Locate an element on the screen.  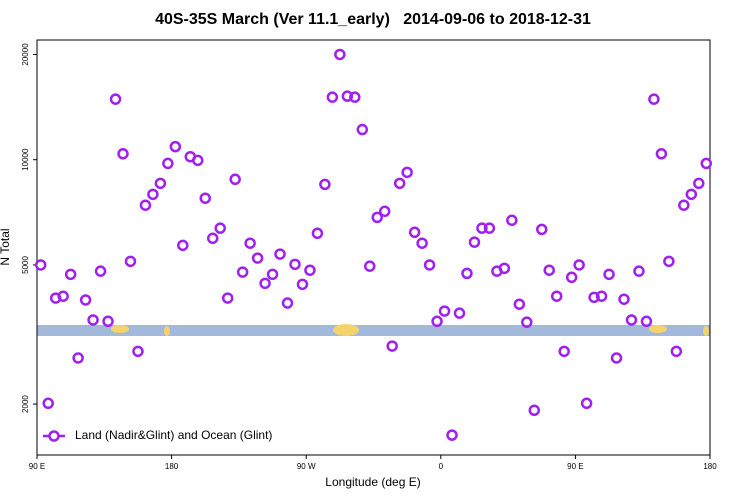
legend-label: Land (Nadir&Glint) and Ocean (Glint) is located at coordinates (173, 435).